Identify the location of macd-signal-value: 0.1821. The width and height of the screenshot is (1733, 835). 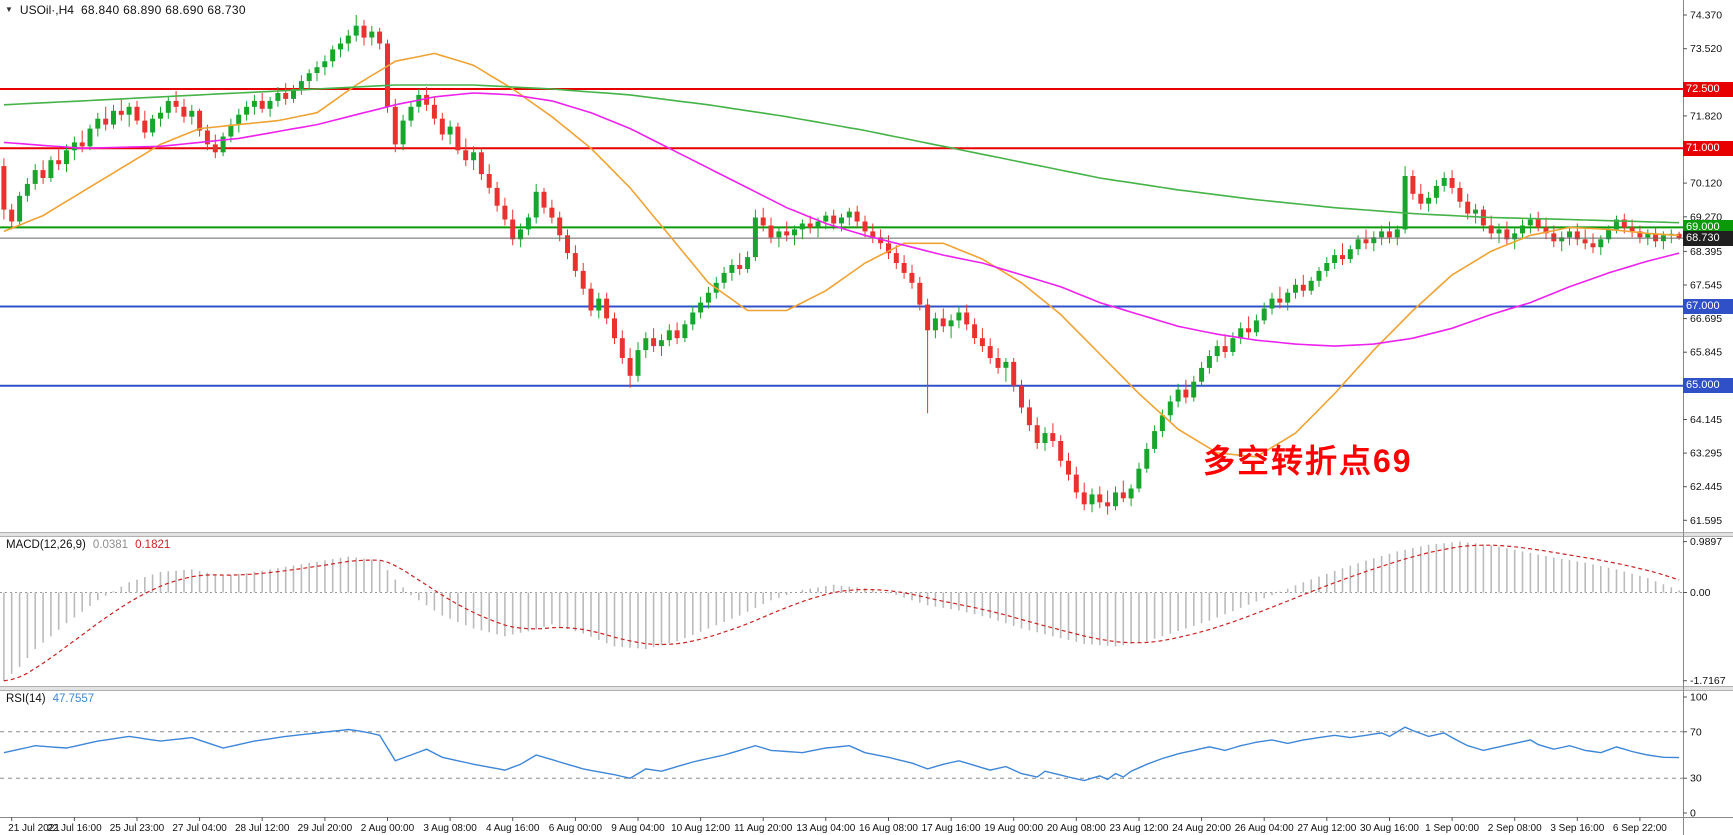
(153, 545).